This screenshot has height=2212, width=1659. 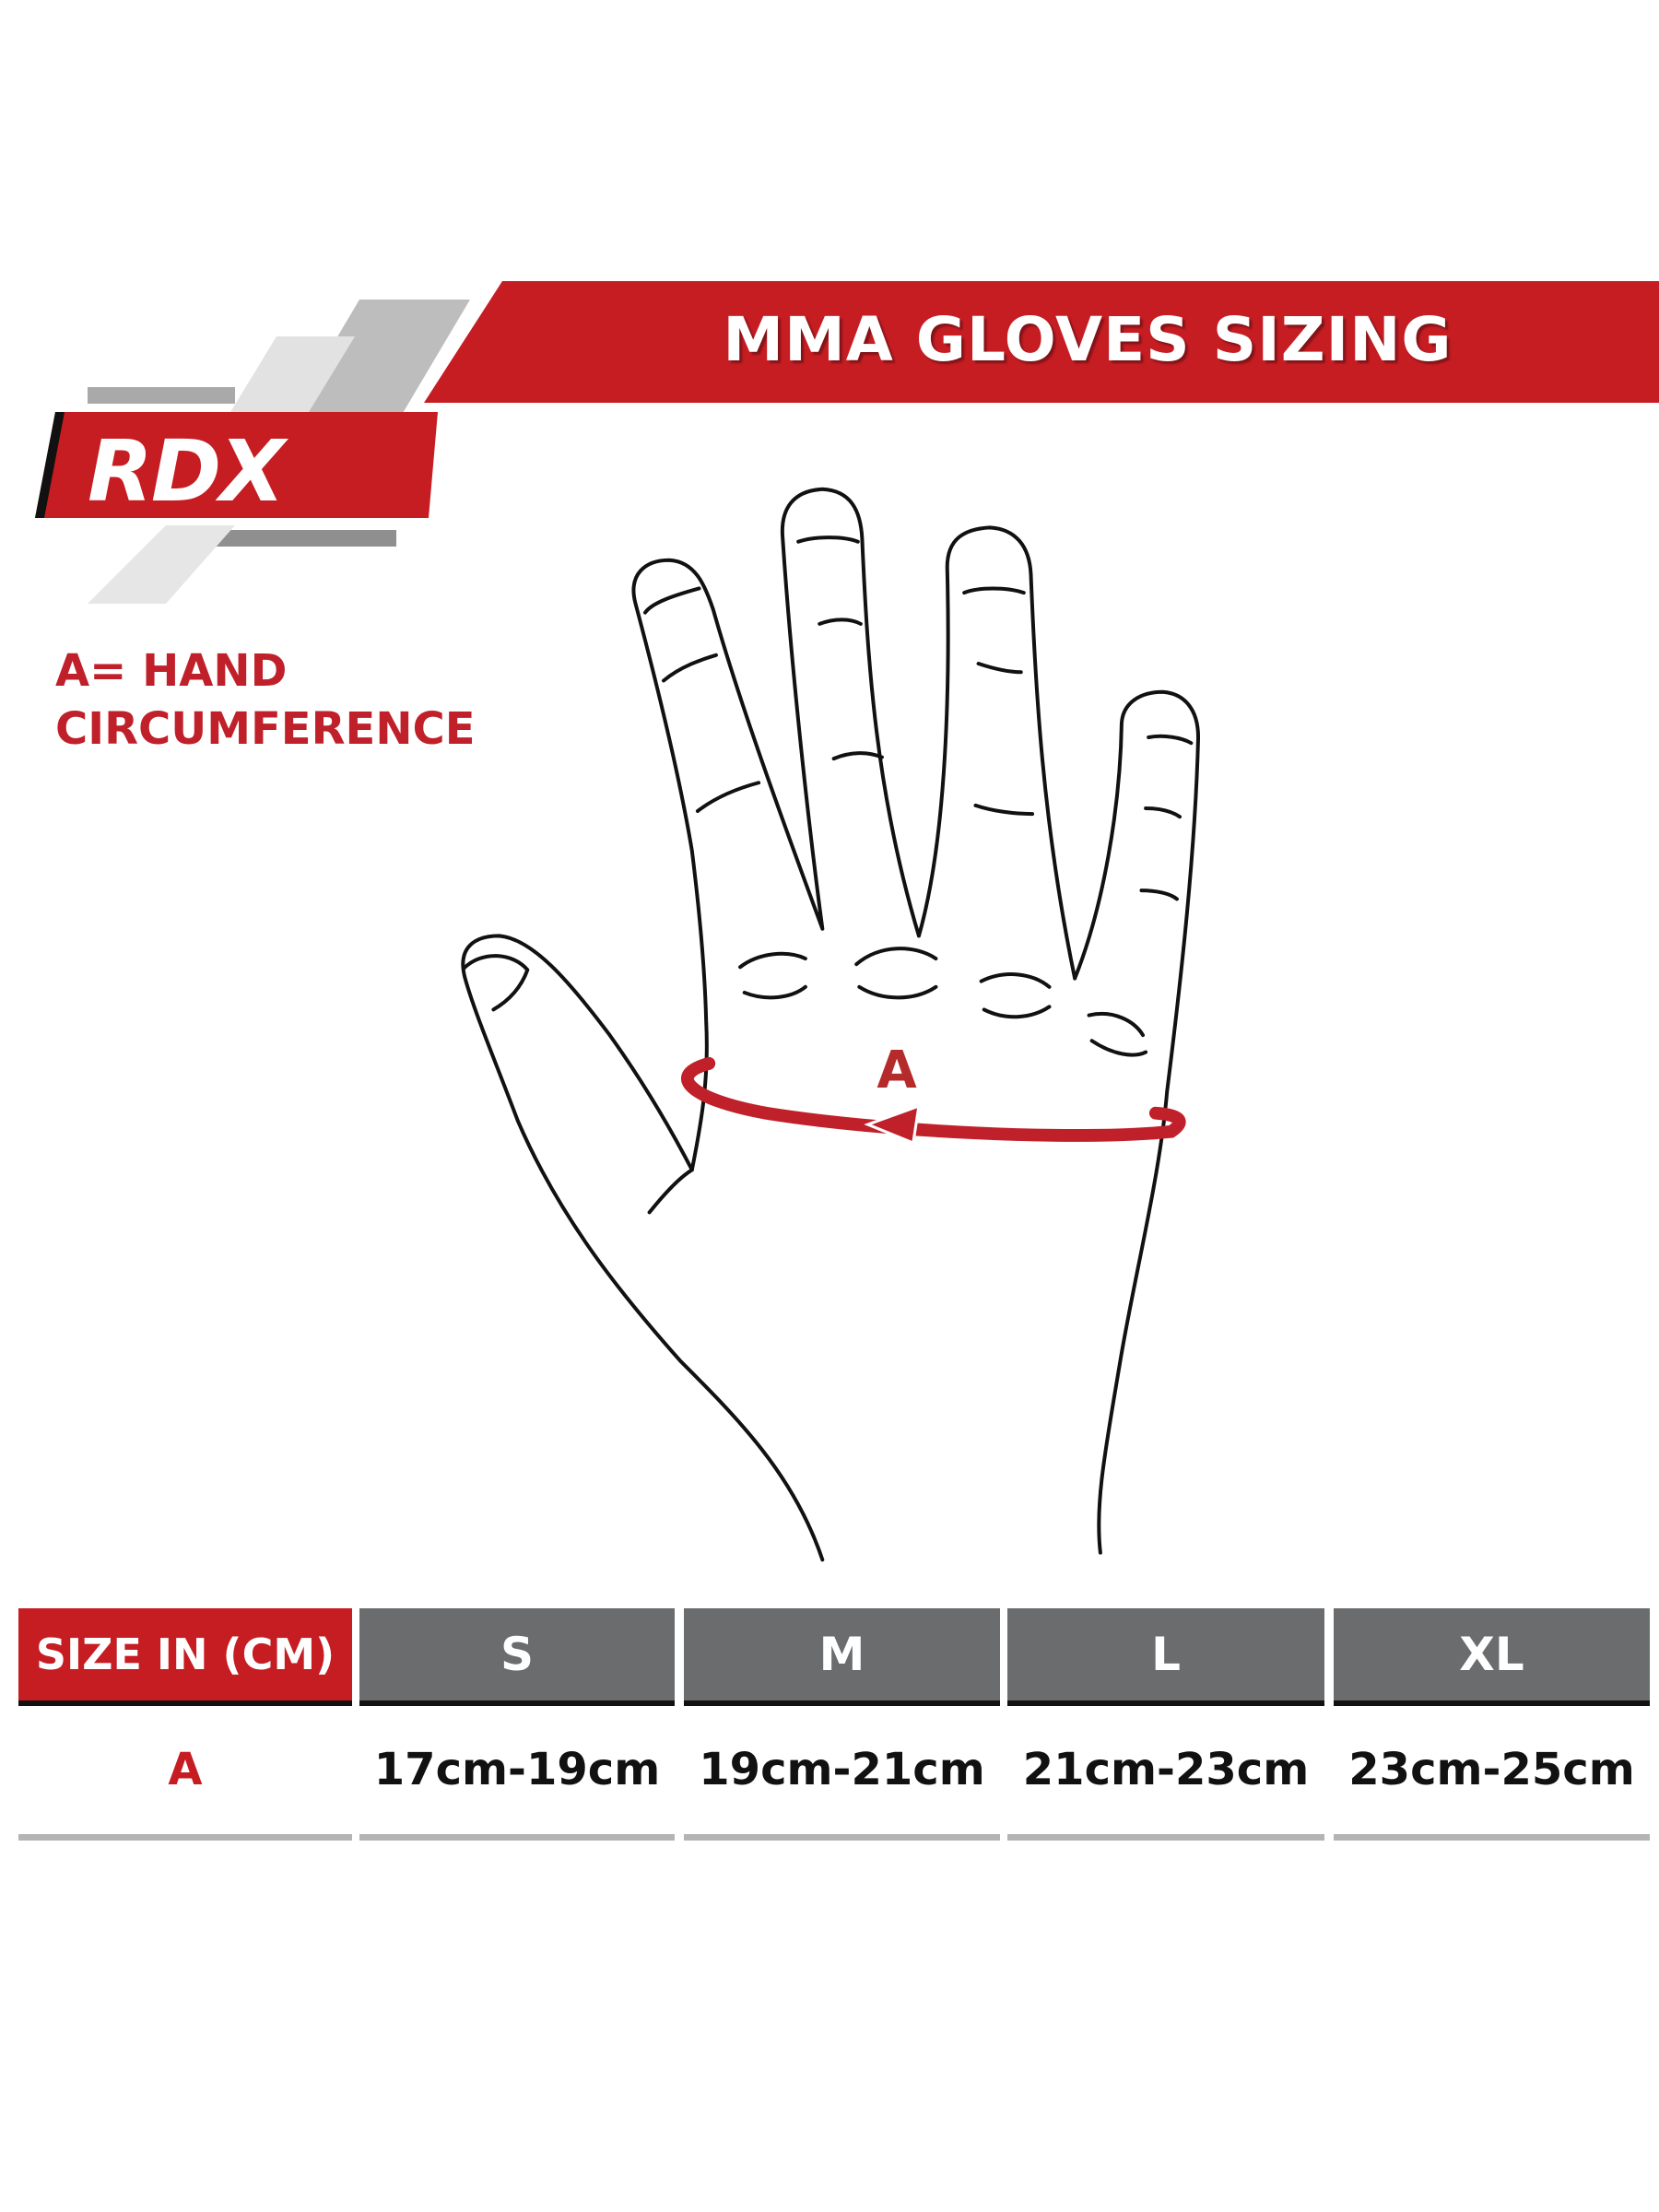 I want to click on logo-block, so click(x=236, y=465).